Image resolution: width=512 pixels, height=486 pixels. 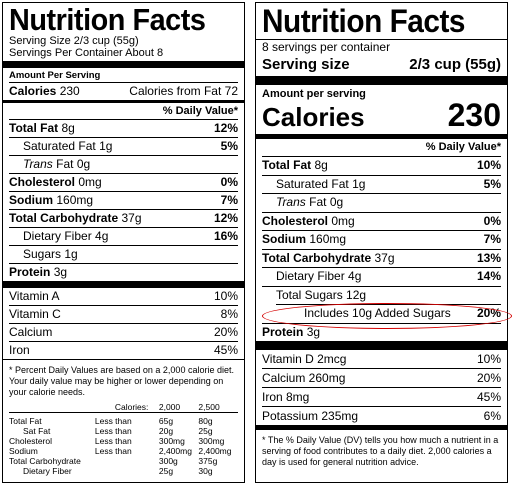 I want to click on vitamin-row: Vitamin A 10%, so click(x=123, y=296).